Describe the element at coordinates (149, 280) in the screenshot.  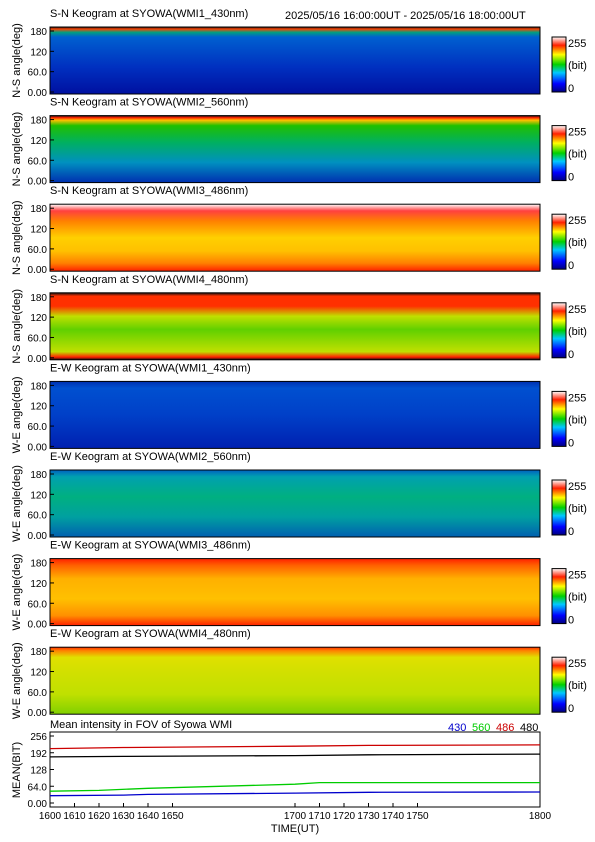
I see `panel-title: S-N Keogram at SYOWA(WMI4_480nm)` at that location.